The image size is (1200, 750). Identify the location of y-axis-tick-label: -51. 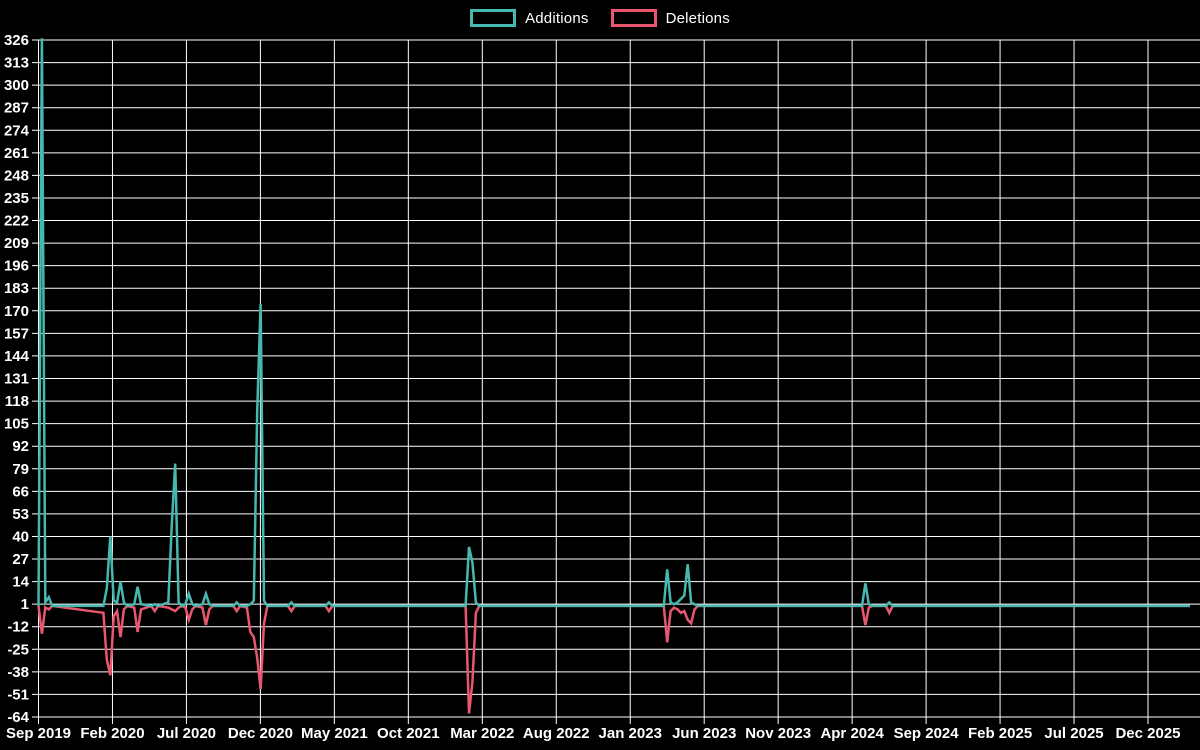
(18, 694).